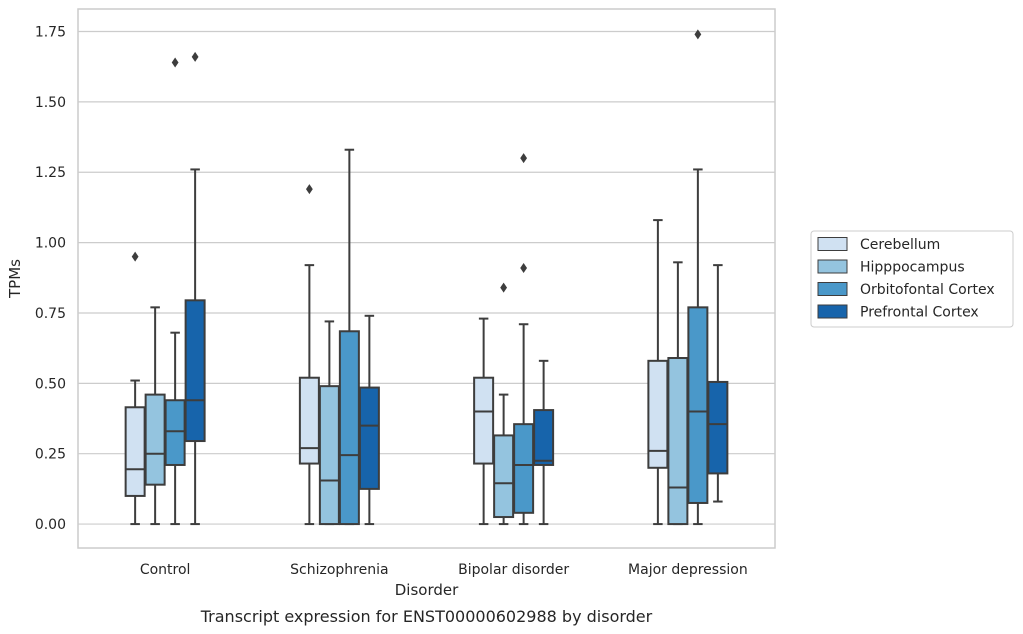 The image size is (1023, 634). I want to click on y-tick-label: 1.00, so click(50, 244).